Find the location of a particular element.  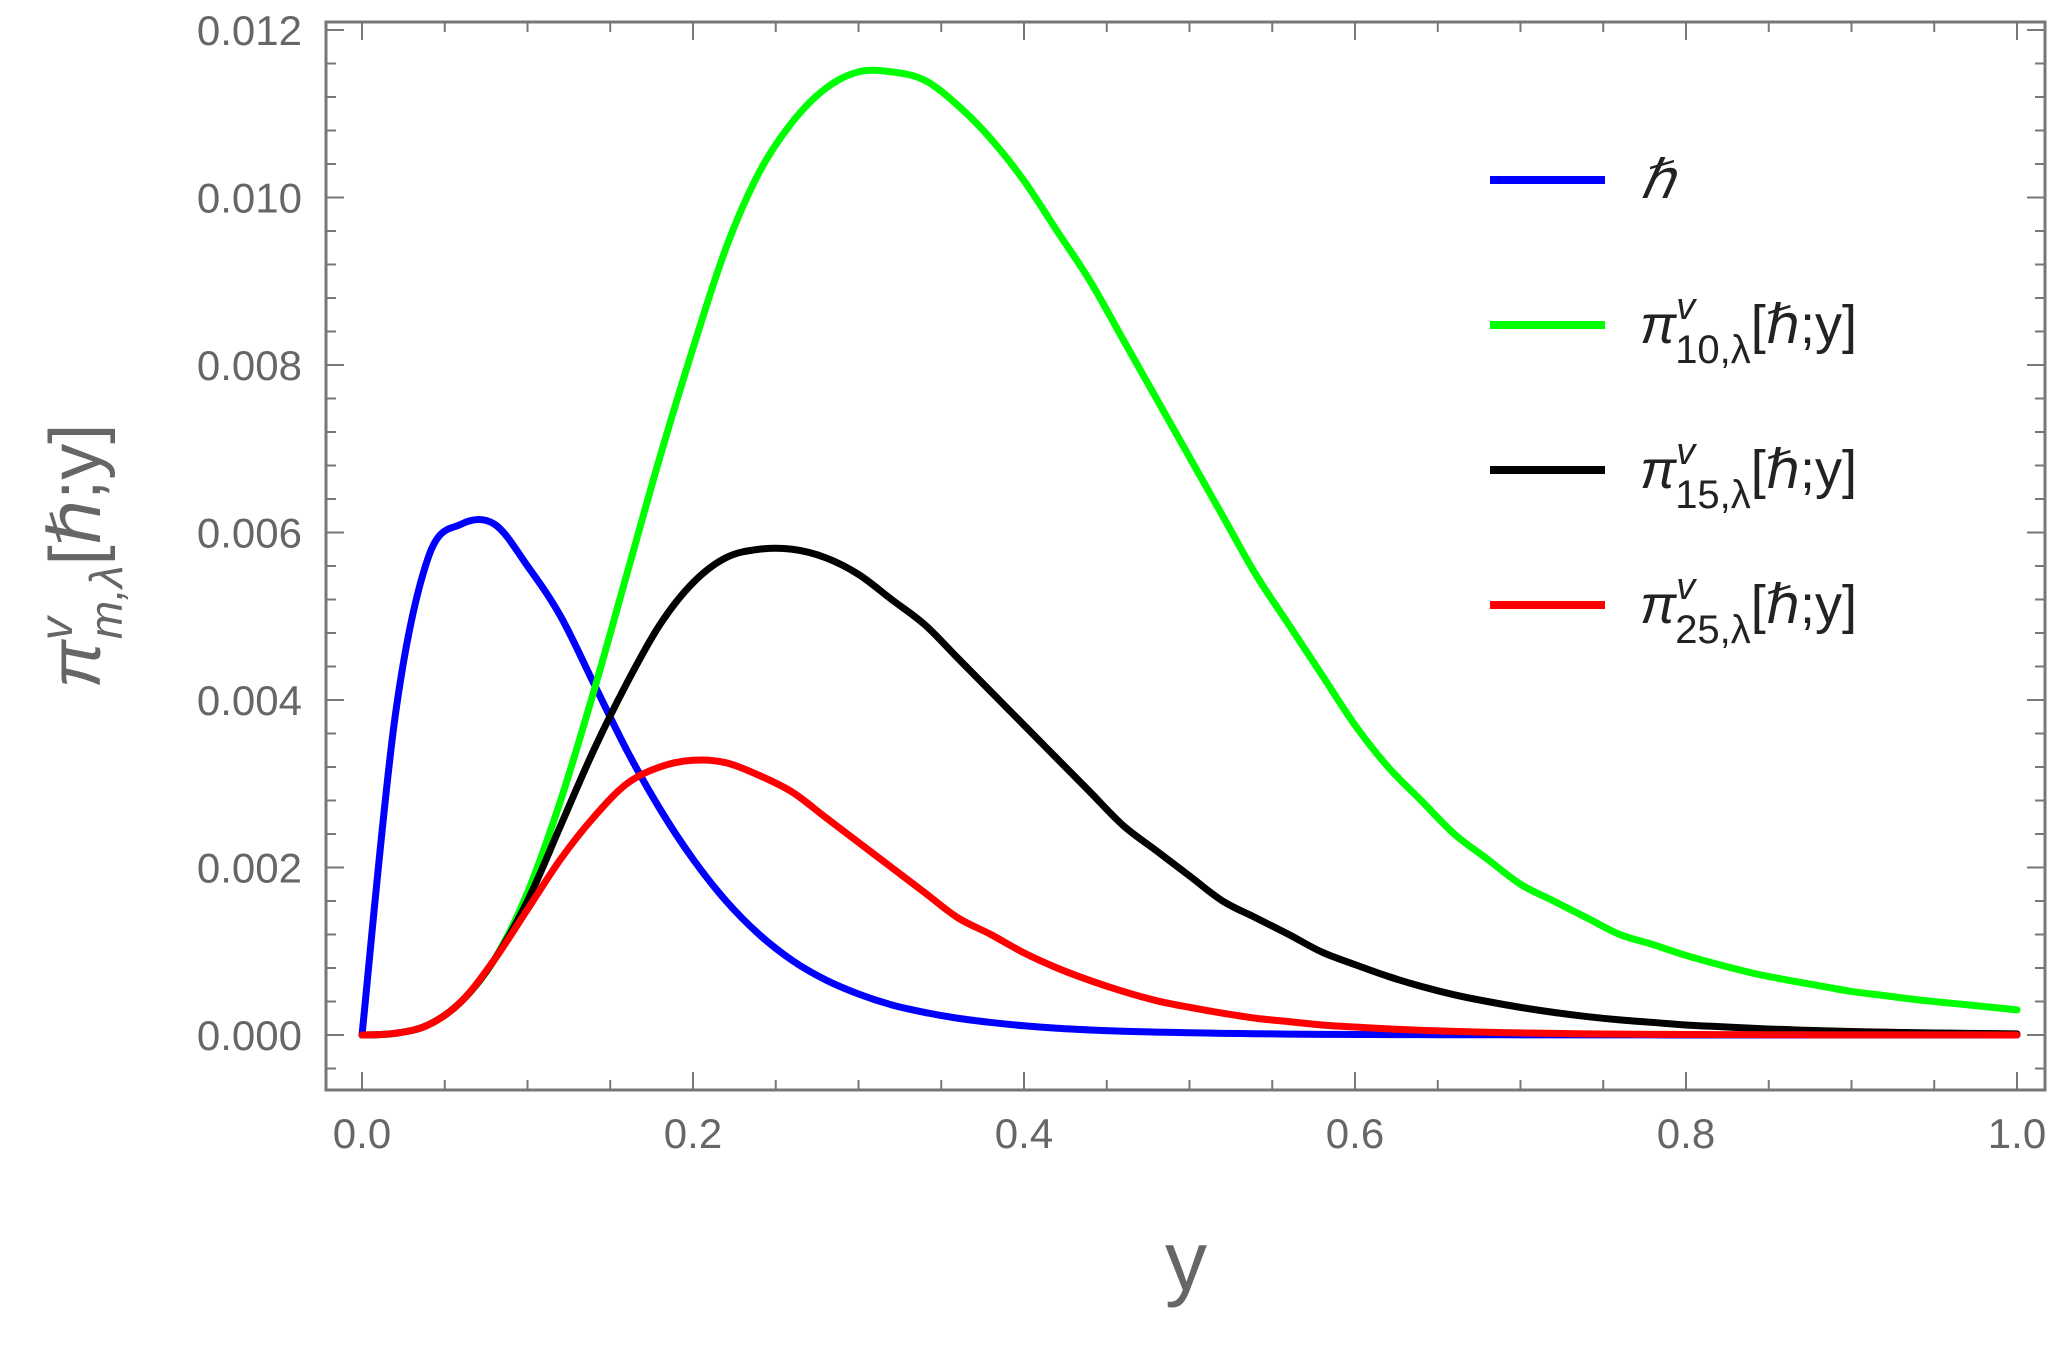

y-tick-label: 0.006 is located at coordinates (249, 533).